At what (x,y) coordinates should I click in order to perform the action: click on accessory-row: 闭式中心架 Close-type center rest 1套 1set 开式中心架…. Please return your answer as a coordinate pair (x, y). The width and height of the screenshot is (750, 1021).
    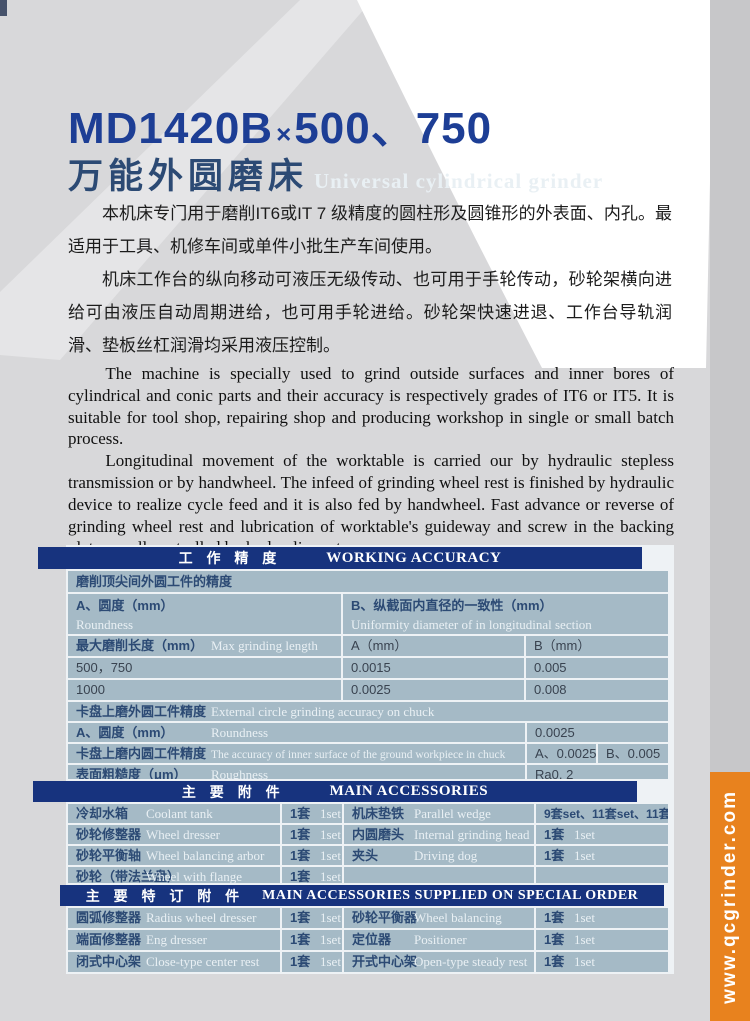
    Looking at the image, I should click on (370, 962).